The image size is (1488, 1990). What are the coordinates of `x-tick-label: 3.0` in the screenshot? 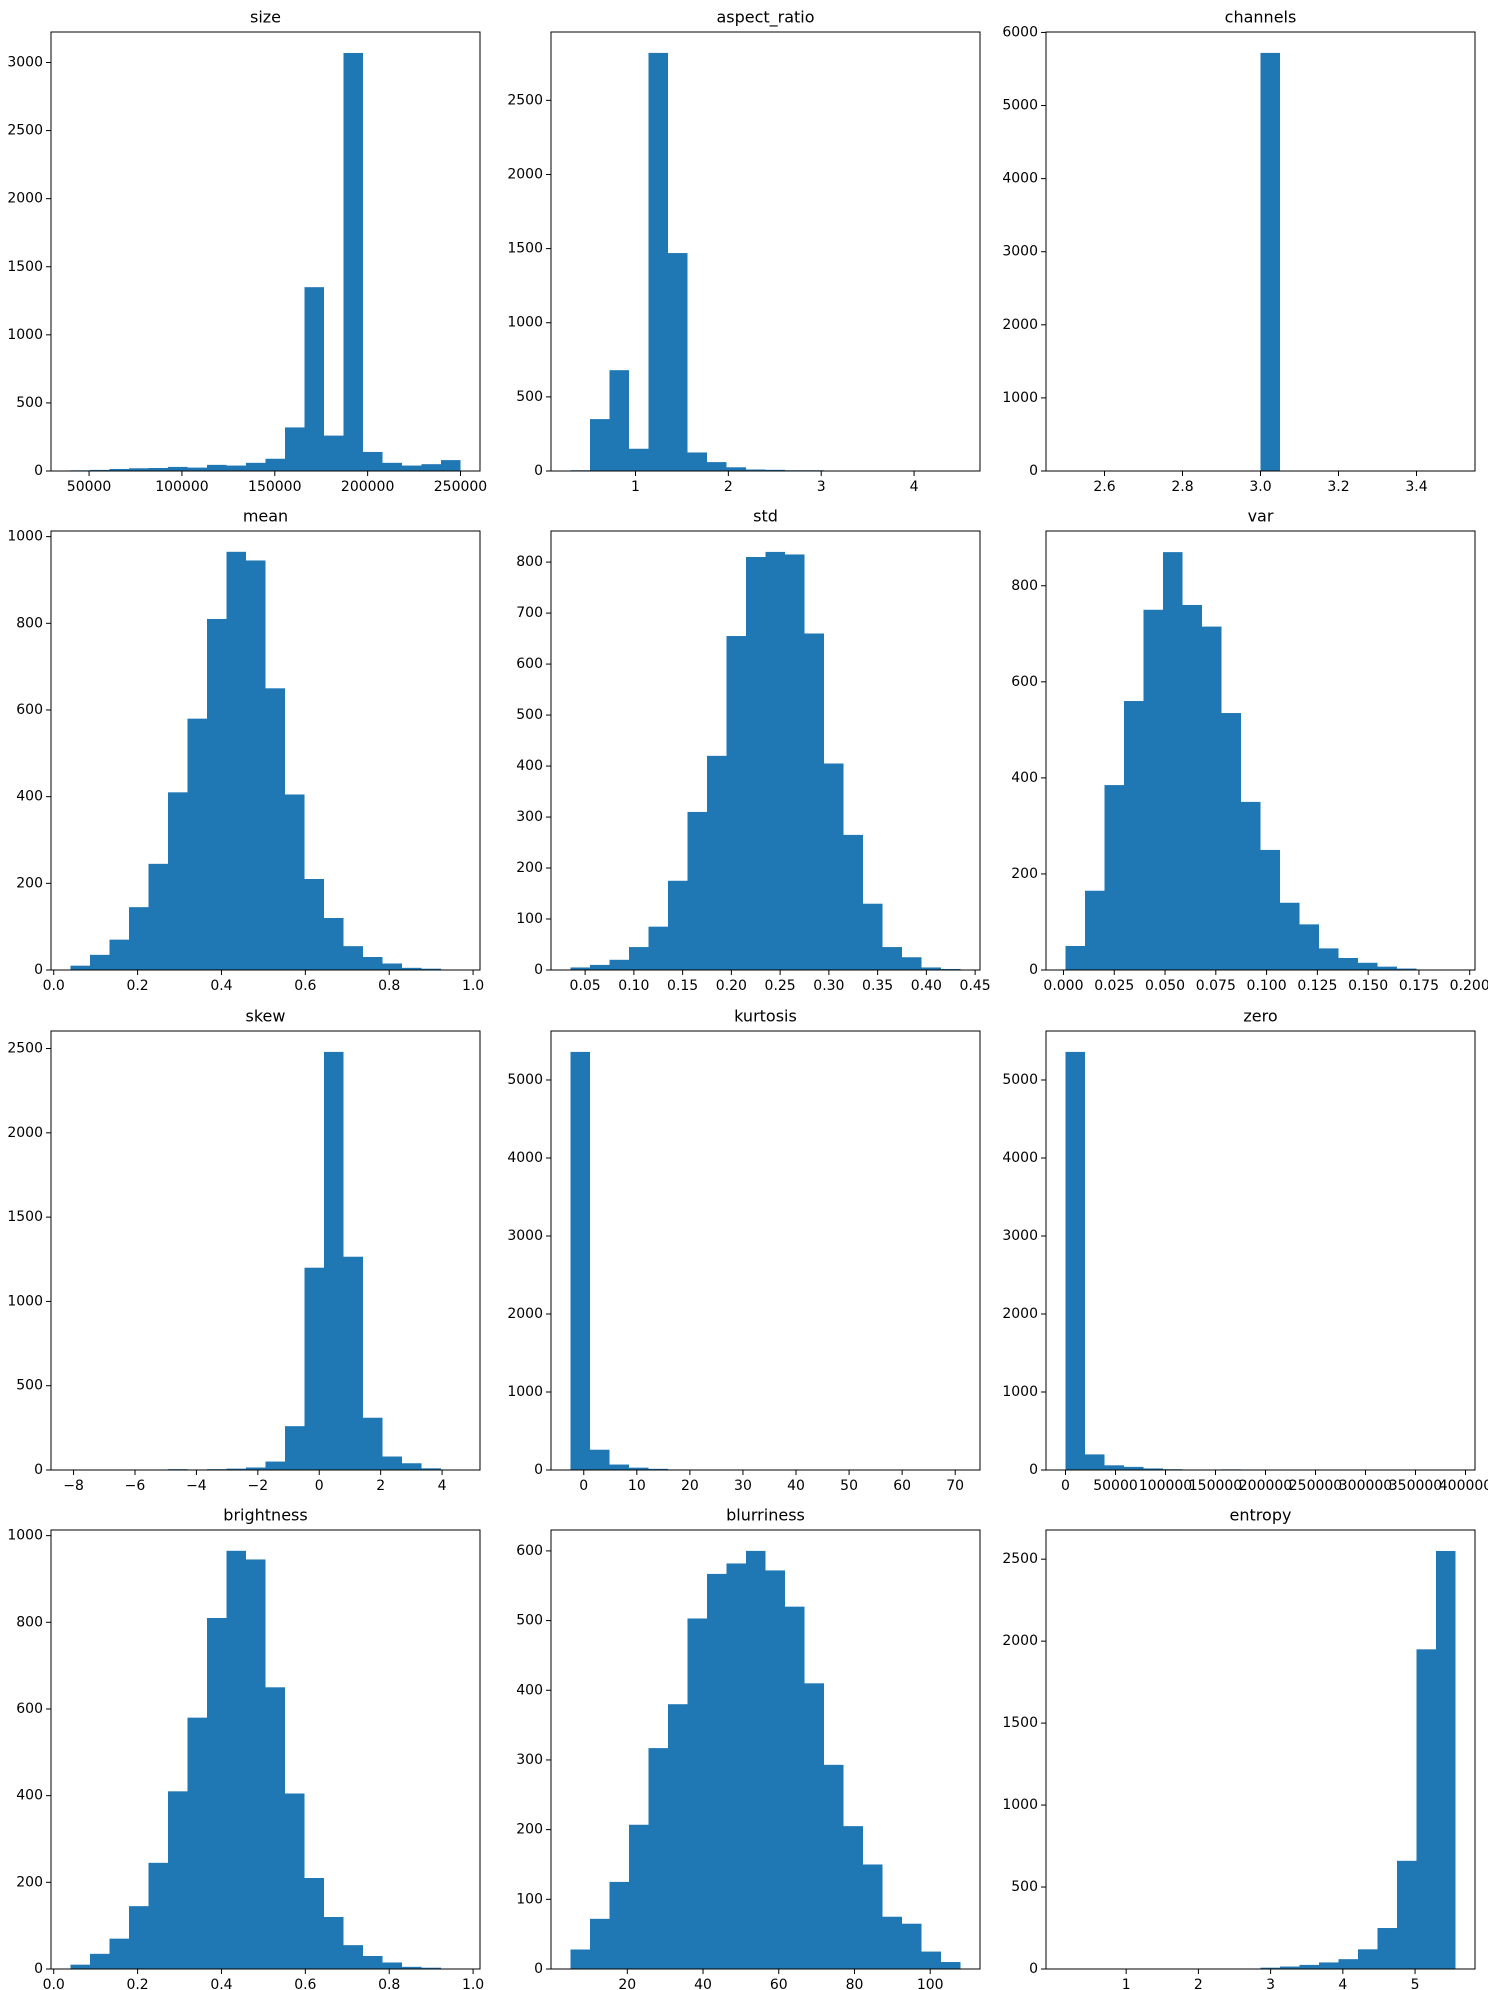 It's located at (1260, 487).